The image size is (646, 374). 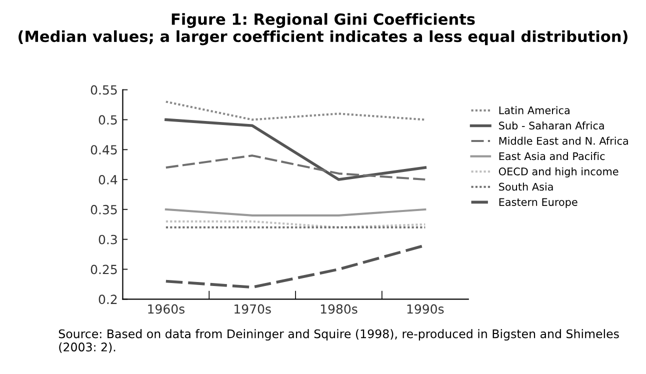 I want to click on legend-label: Middle East and N. Africa, so click(x=563, y=140).